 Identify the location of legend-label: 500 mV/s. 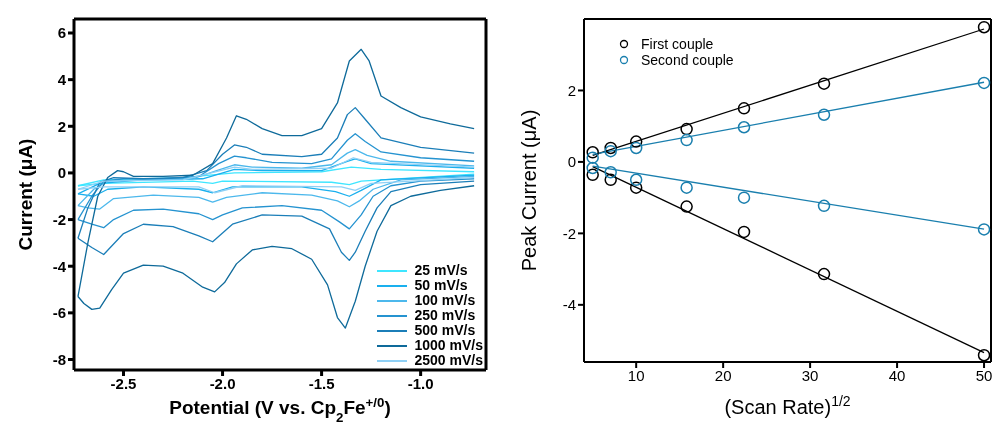
(445, 330).